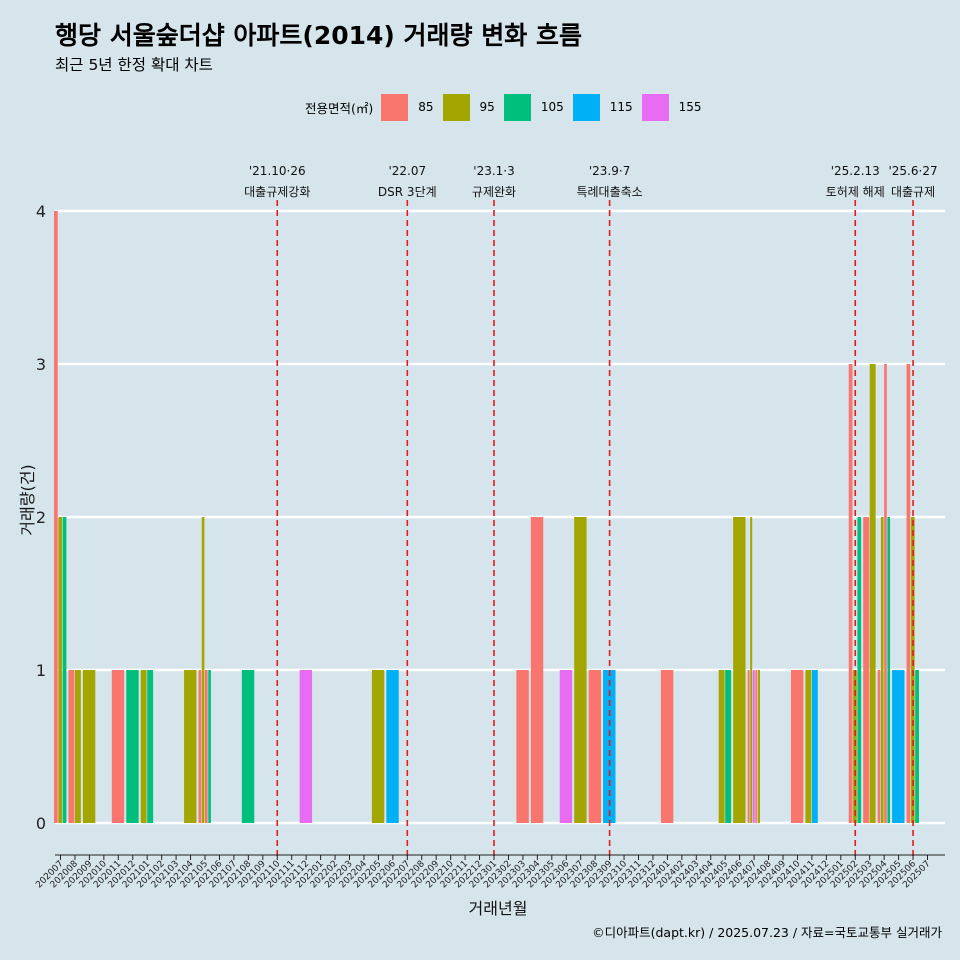 The image size is (960, 960). What do you see at coordinates (277, 171) in the screenshot?
I see `event-date-label: '21.10·26` at bounding box center [277, 171].